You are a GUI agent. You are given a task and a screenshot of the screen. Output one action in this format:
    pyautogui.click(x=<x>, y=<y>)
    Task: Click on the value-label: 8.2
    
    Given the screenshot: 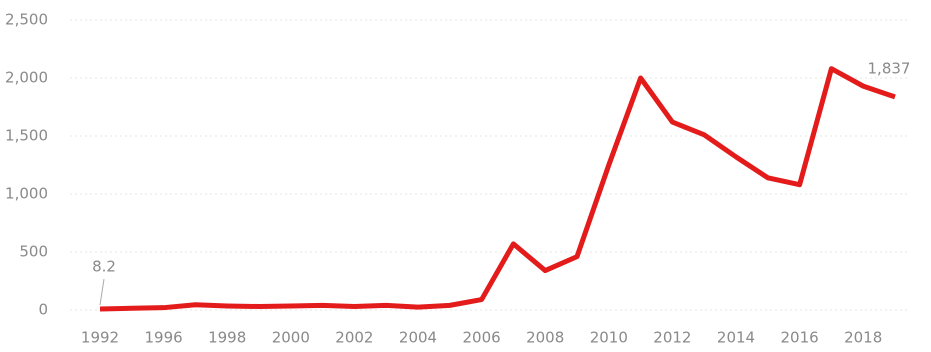 What is the action you would take?
    pyautogui.click(x=104, y=267)
    